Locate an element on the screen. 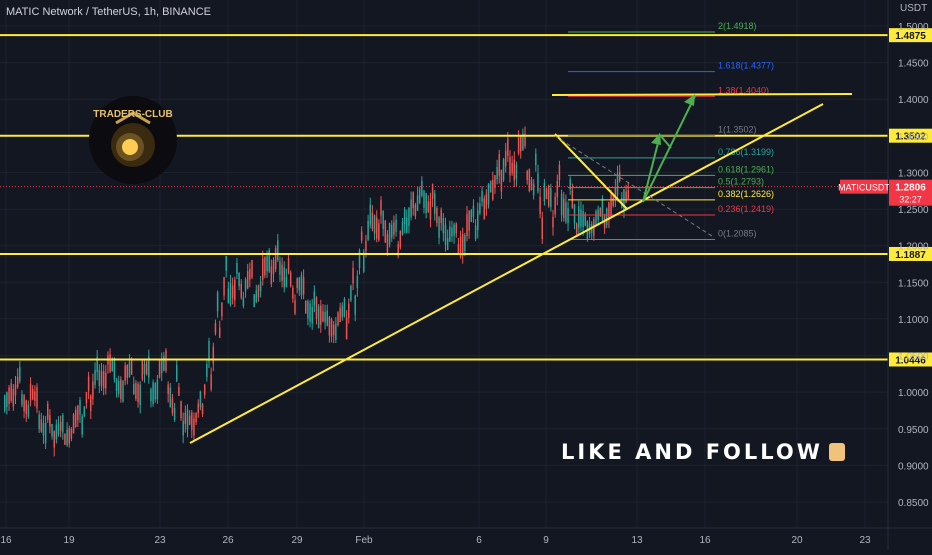 The height and width of the screenshot is (555, 932). like-follow-banner: LIKE AND FOLLOW is located at coordinates (703, 452).